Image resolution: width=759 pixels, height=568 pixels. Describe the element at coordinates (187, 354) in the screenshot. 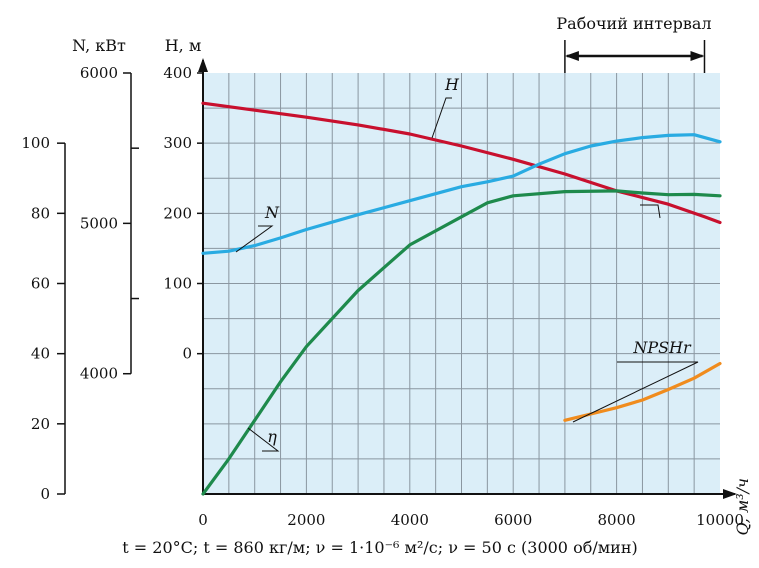

I see `head-tick-label: 0` at that location.